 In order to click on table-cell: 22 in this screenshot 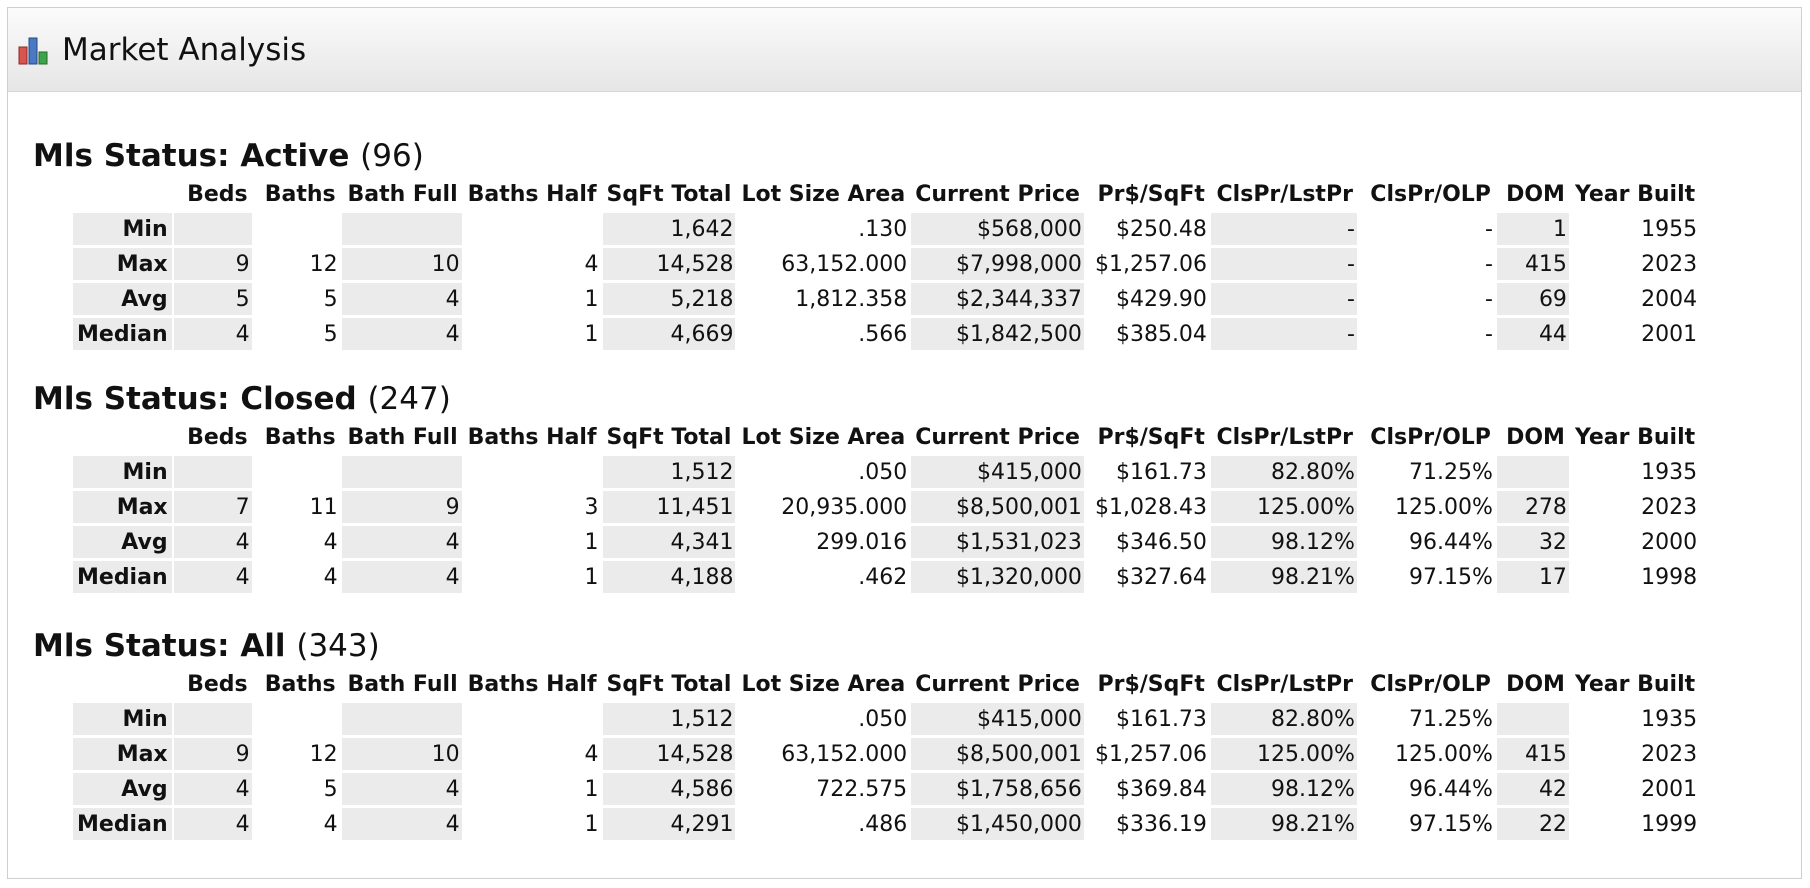, I will do `click(1532, 824)`.